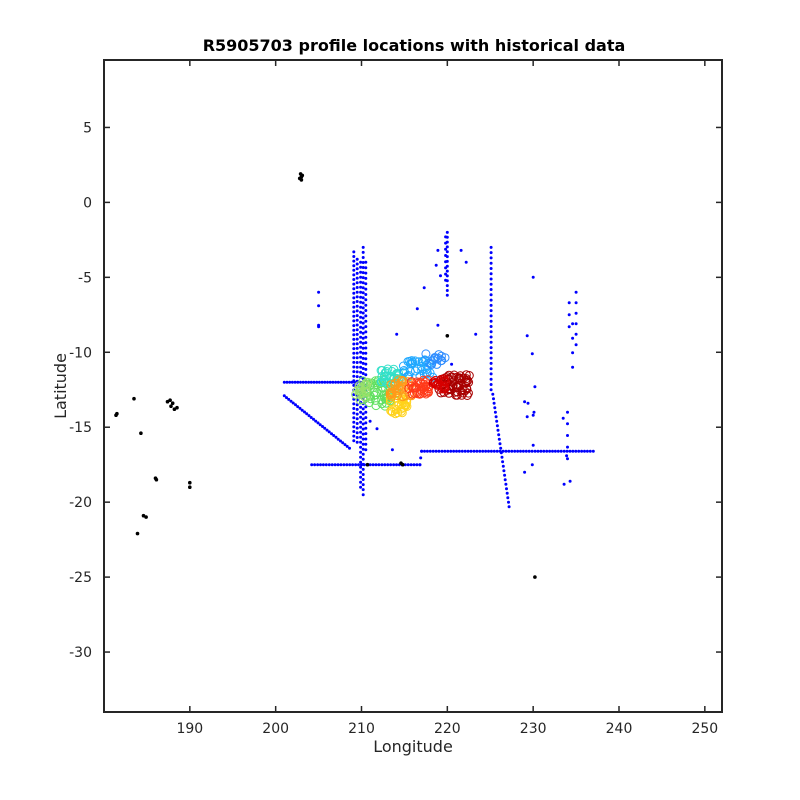  Describe the element at coordinates (438, 369) in the screenshot. I see `historical-data-layer` at that location.